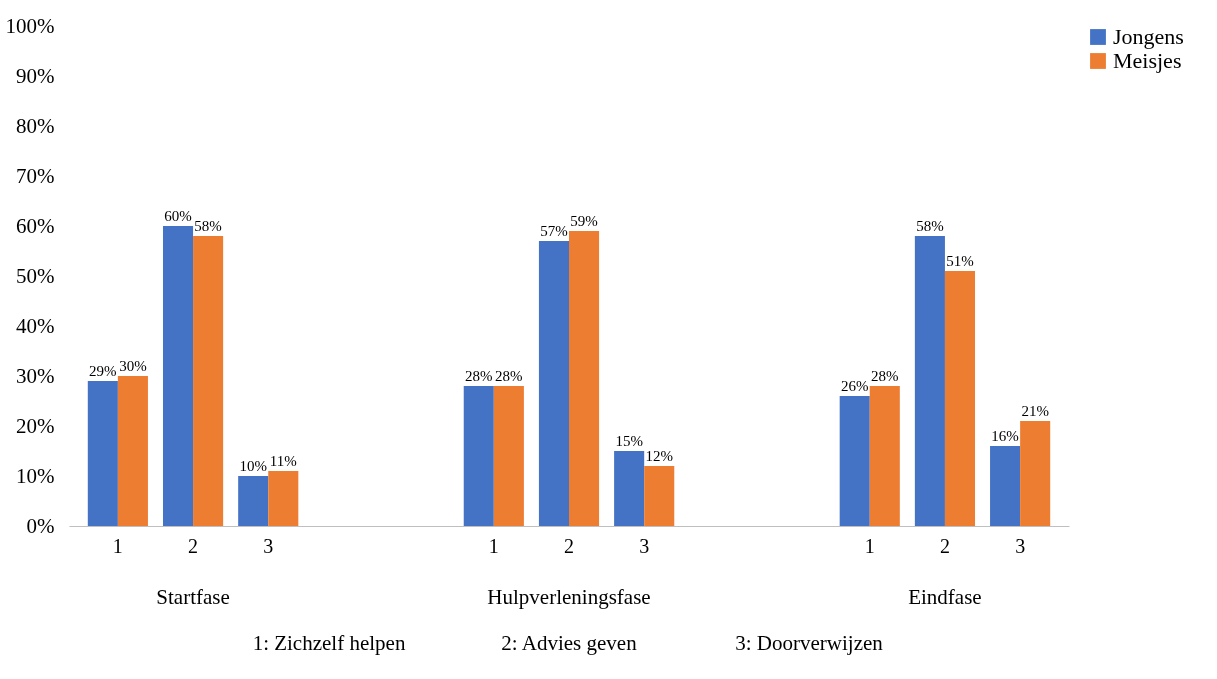  Describe the element at coordinates (35, 325) in the screenshot. I see `y-tick-label: 40%` at that location.